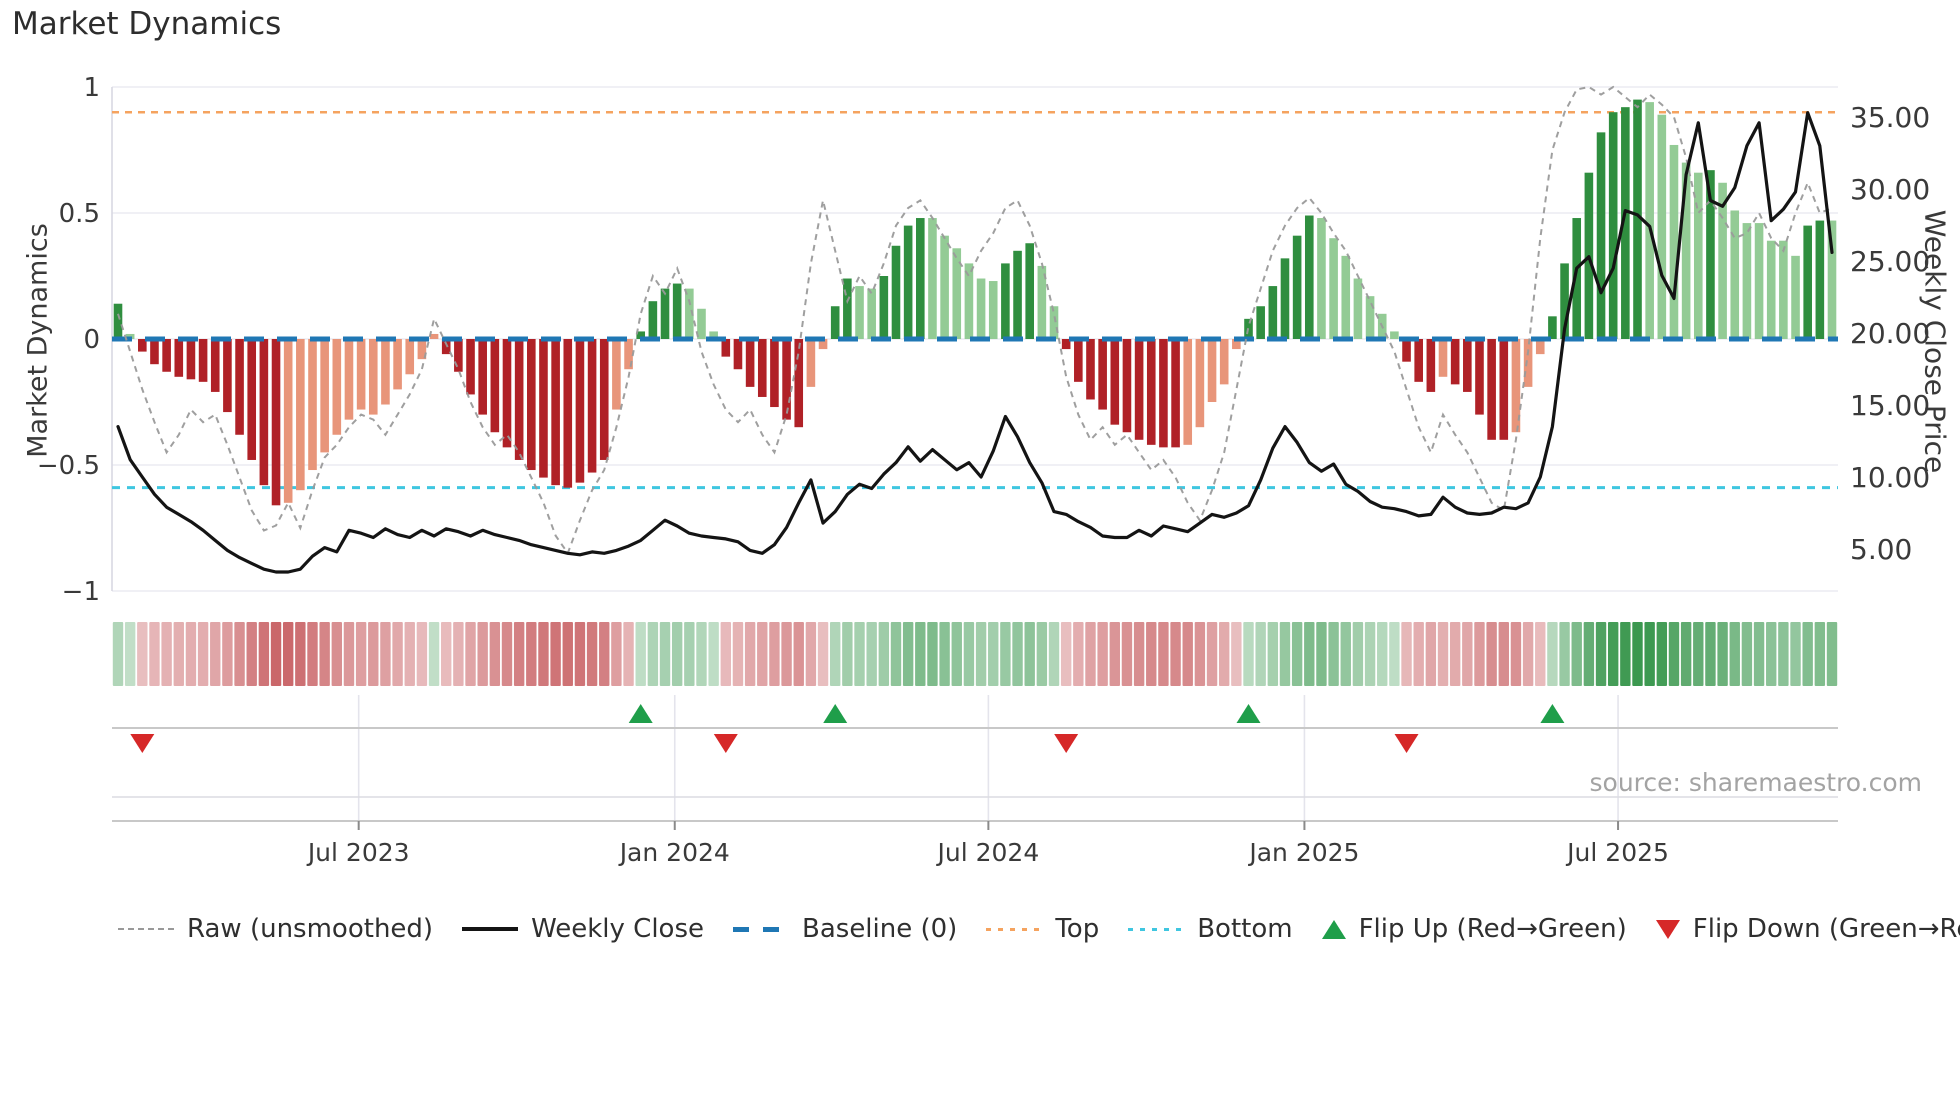  I want to click on solid-black-swatch-icon, so click(490, 929).